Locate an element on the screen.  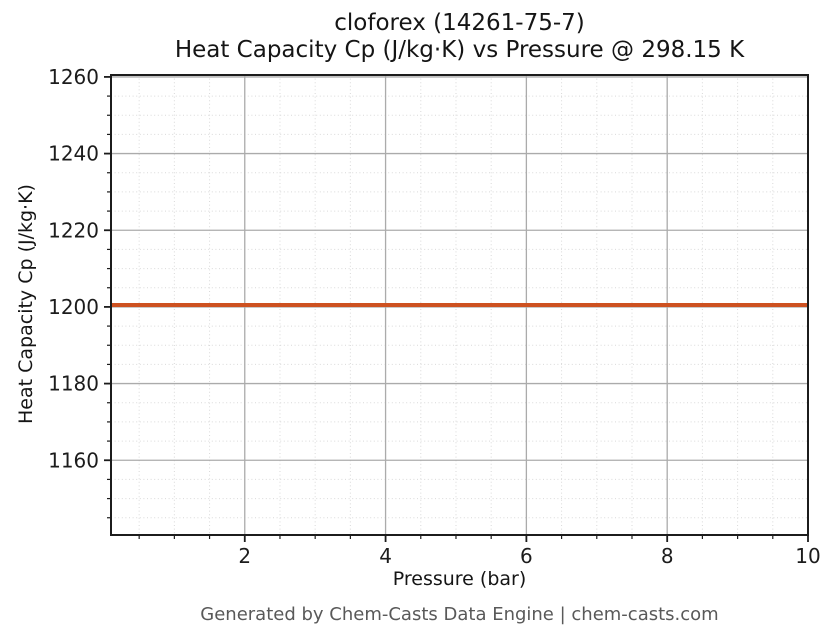
y-tick-label: 1160 is located at coordinates (73, 460).